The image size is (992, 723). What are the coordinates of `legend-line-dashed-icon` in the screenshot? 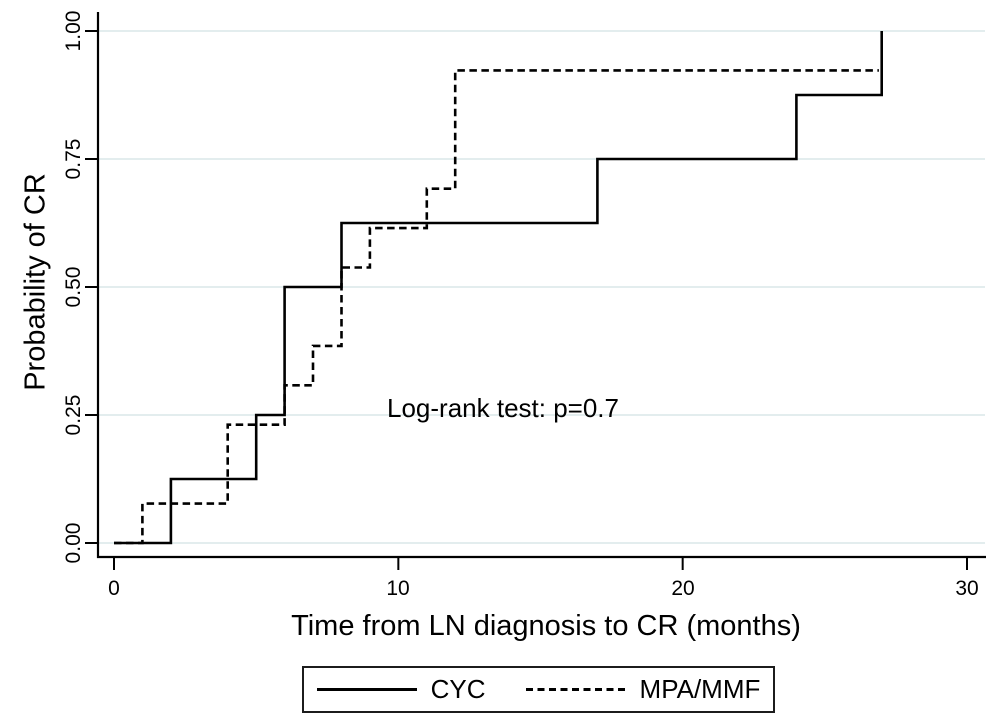 It's located at (575, 689).